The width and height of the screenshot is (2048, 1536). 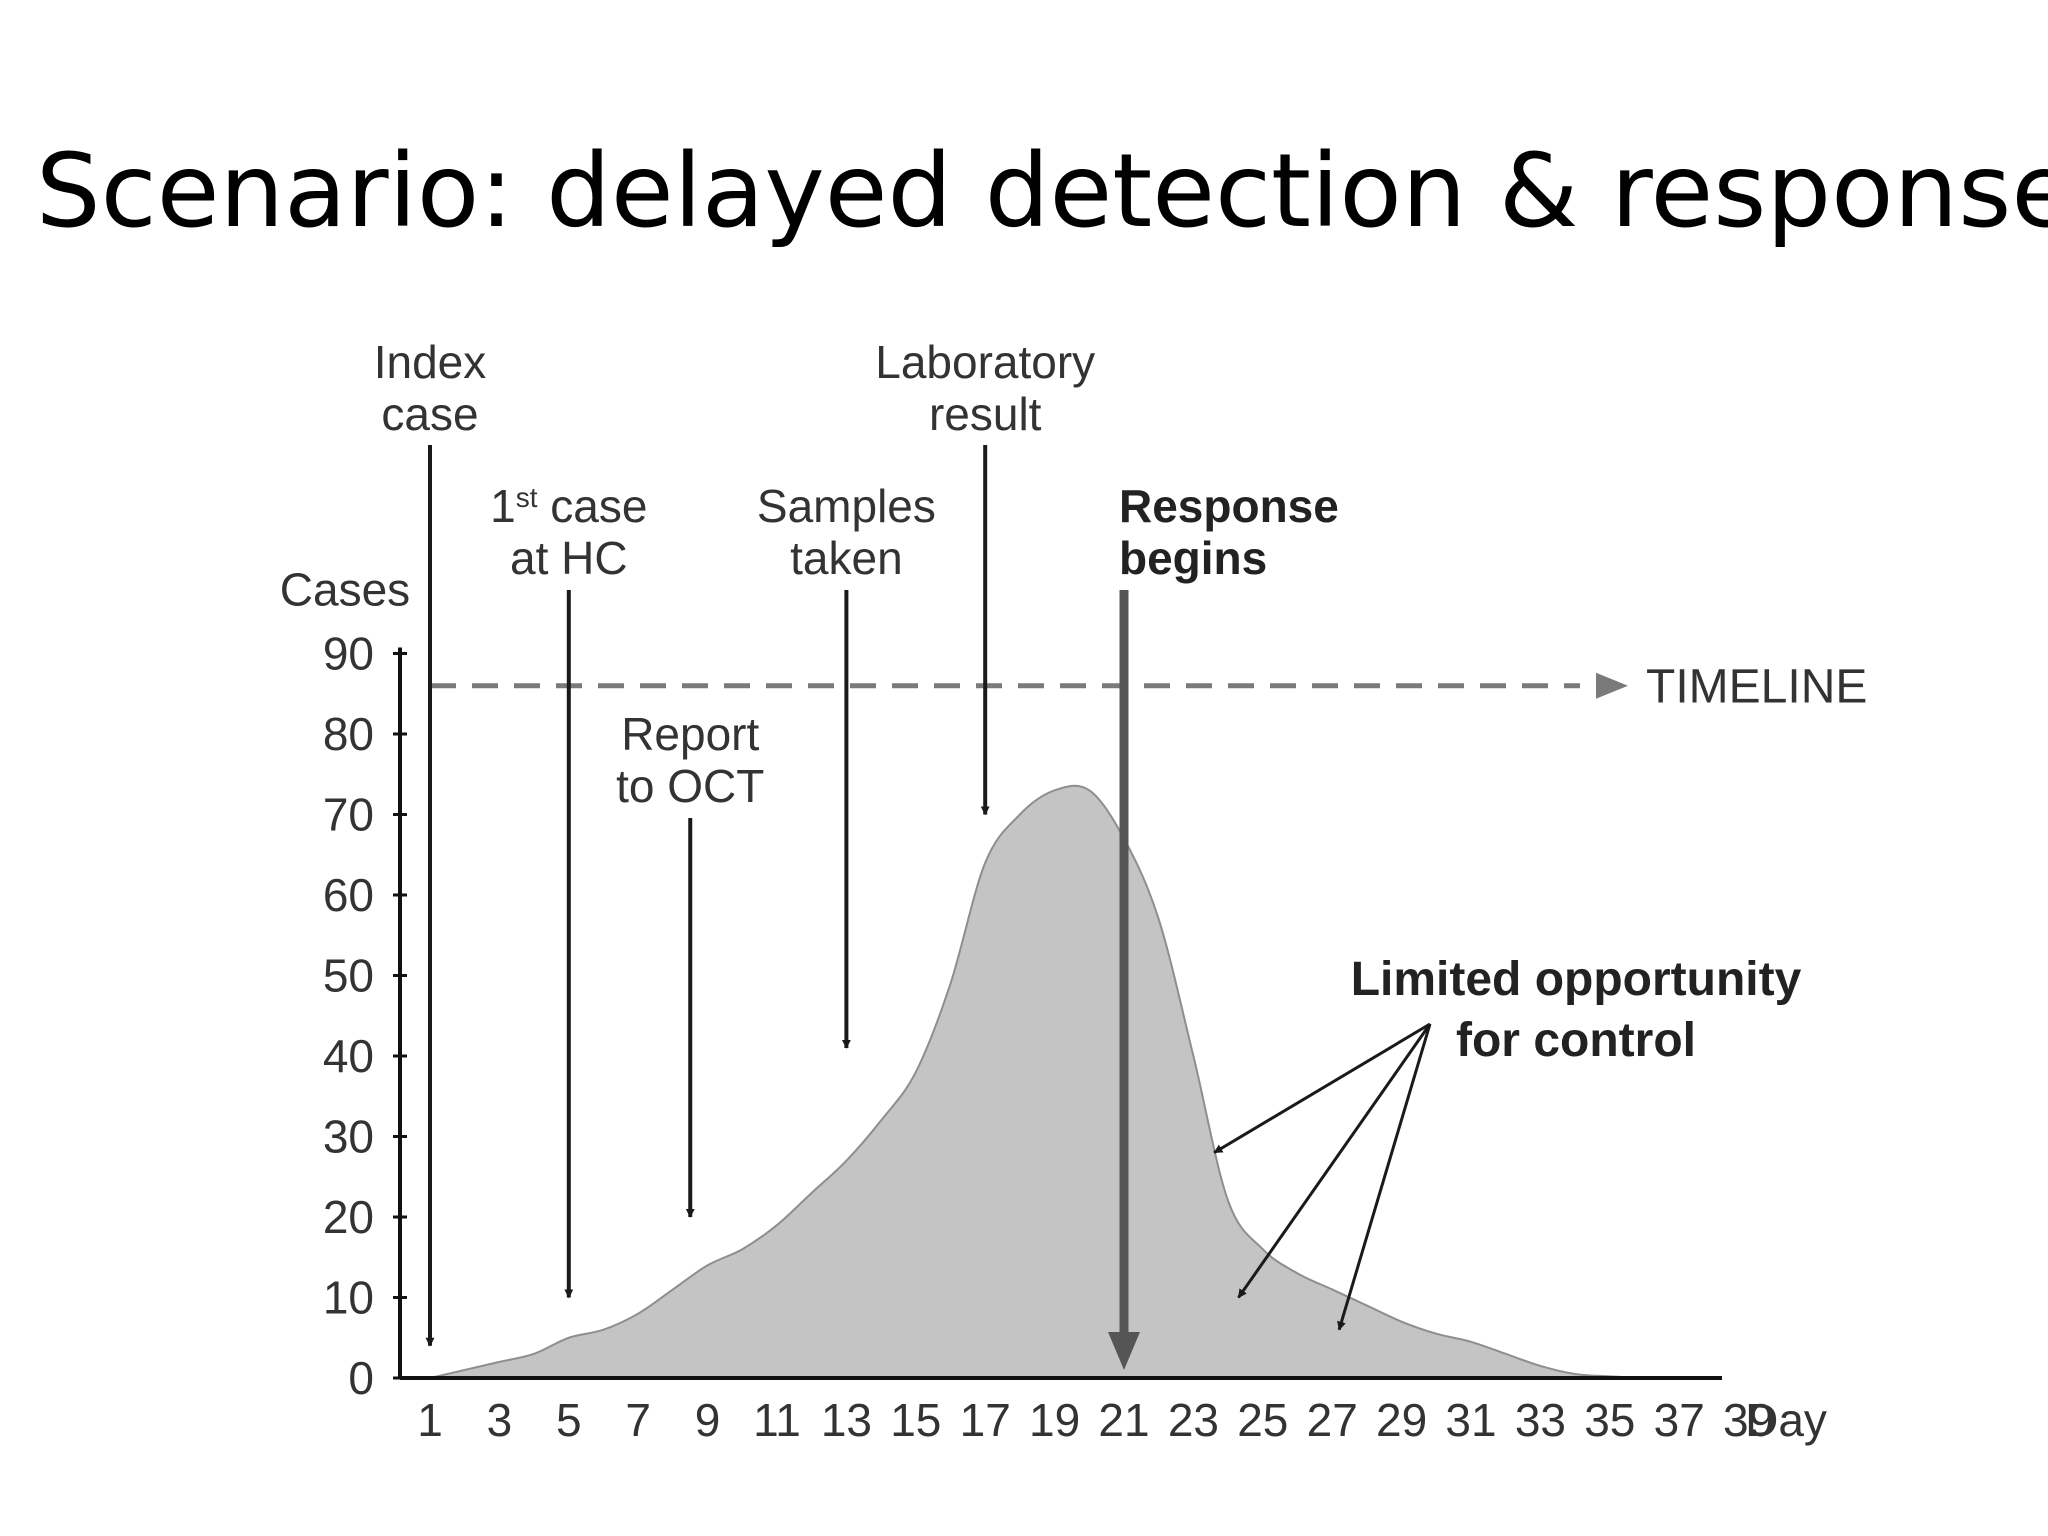 I want to click on x-tick-label: 35, so click(x=1609, y=1420).